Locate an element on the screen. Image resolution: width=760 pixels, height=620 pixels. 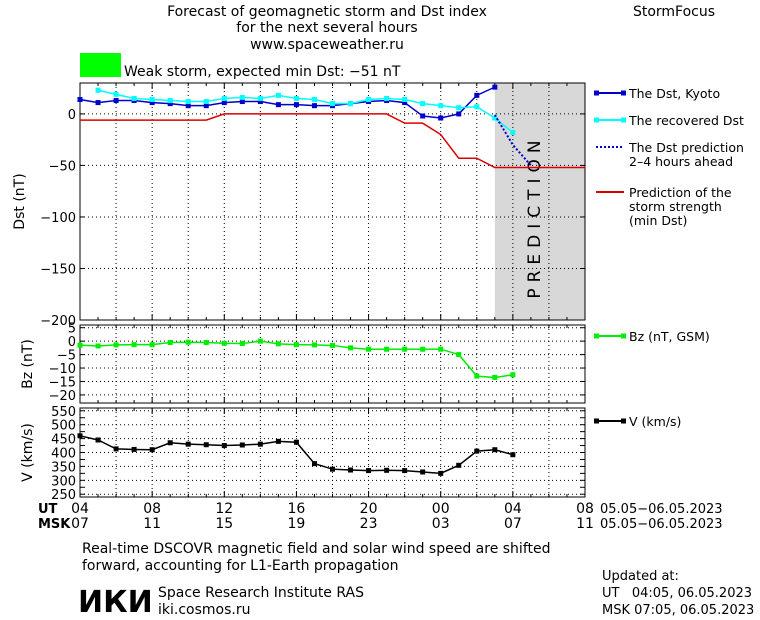
bz-legend-marker-left is located at coordinates (596, 336).